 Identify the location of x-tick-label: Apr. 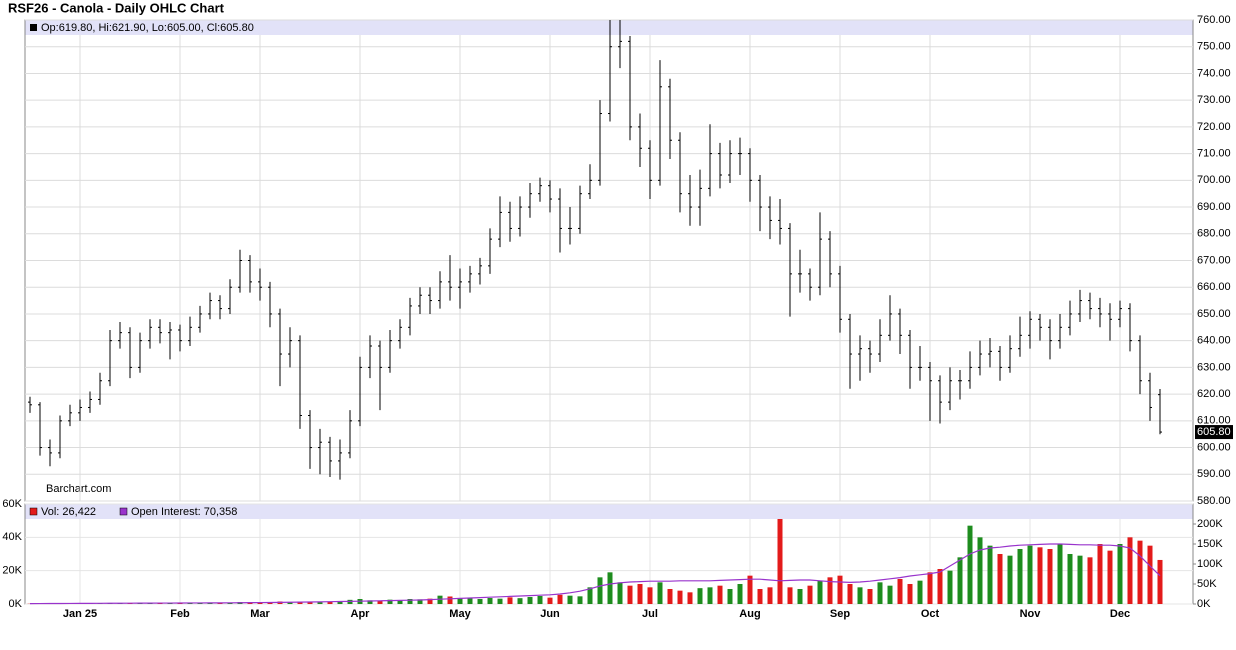
(361, 614).